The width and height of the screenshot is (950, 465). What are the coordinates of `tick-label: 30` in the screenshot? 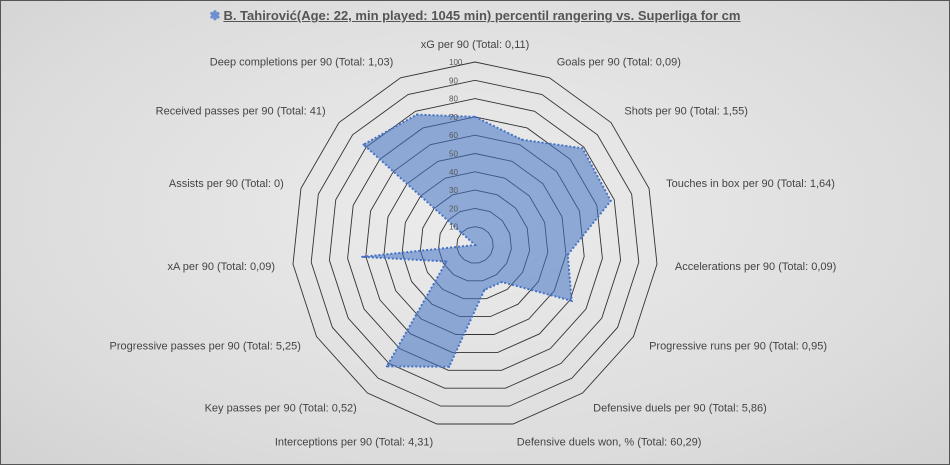 It's located at (453, 190).